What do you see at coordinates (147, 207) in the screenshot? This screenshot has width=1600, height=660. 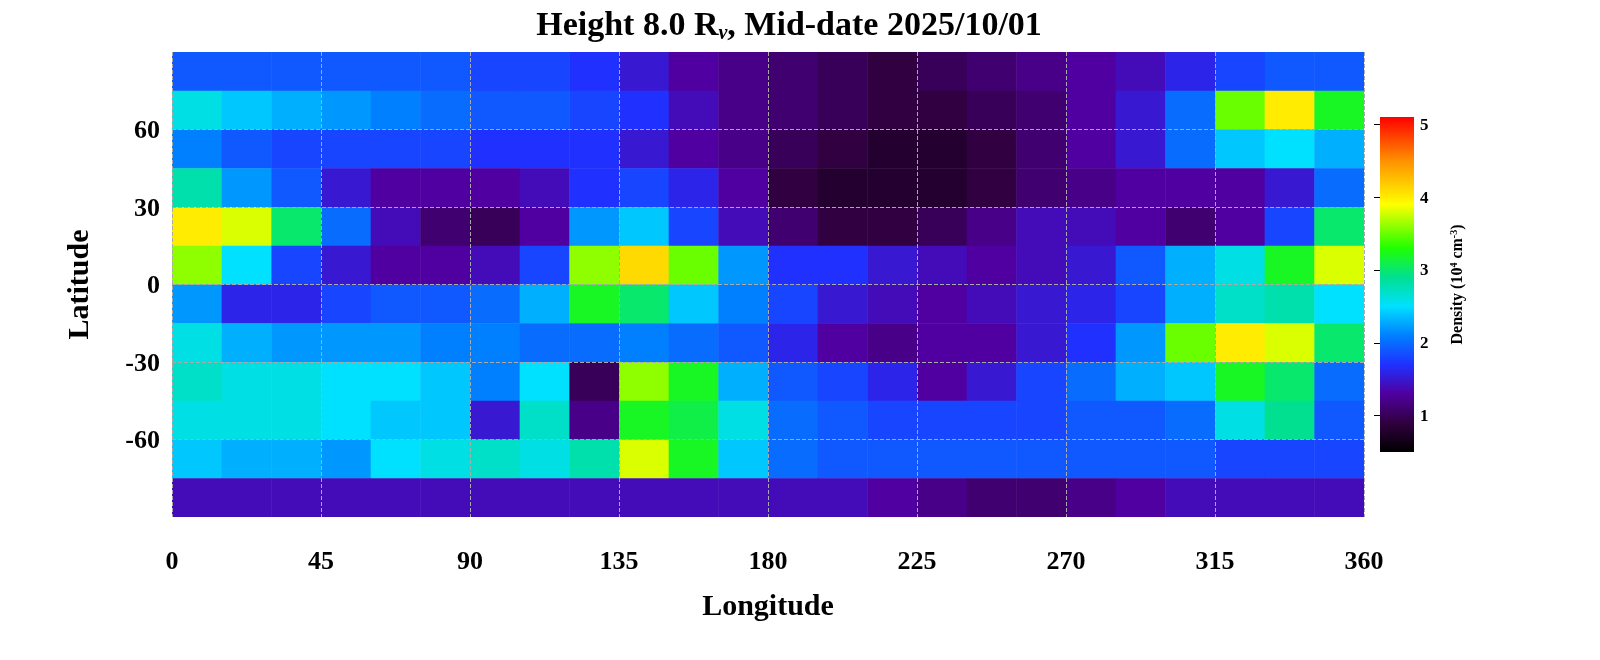 I see `y-tick-label: 30` at bounding box center [147, 207].